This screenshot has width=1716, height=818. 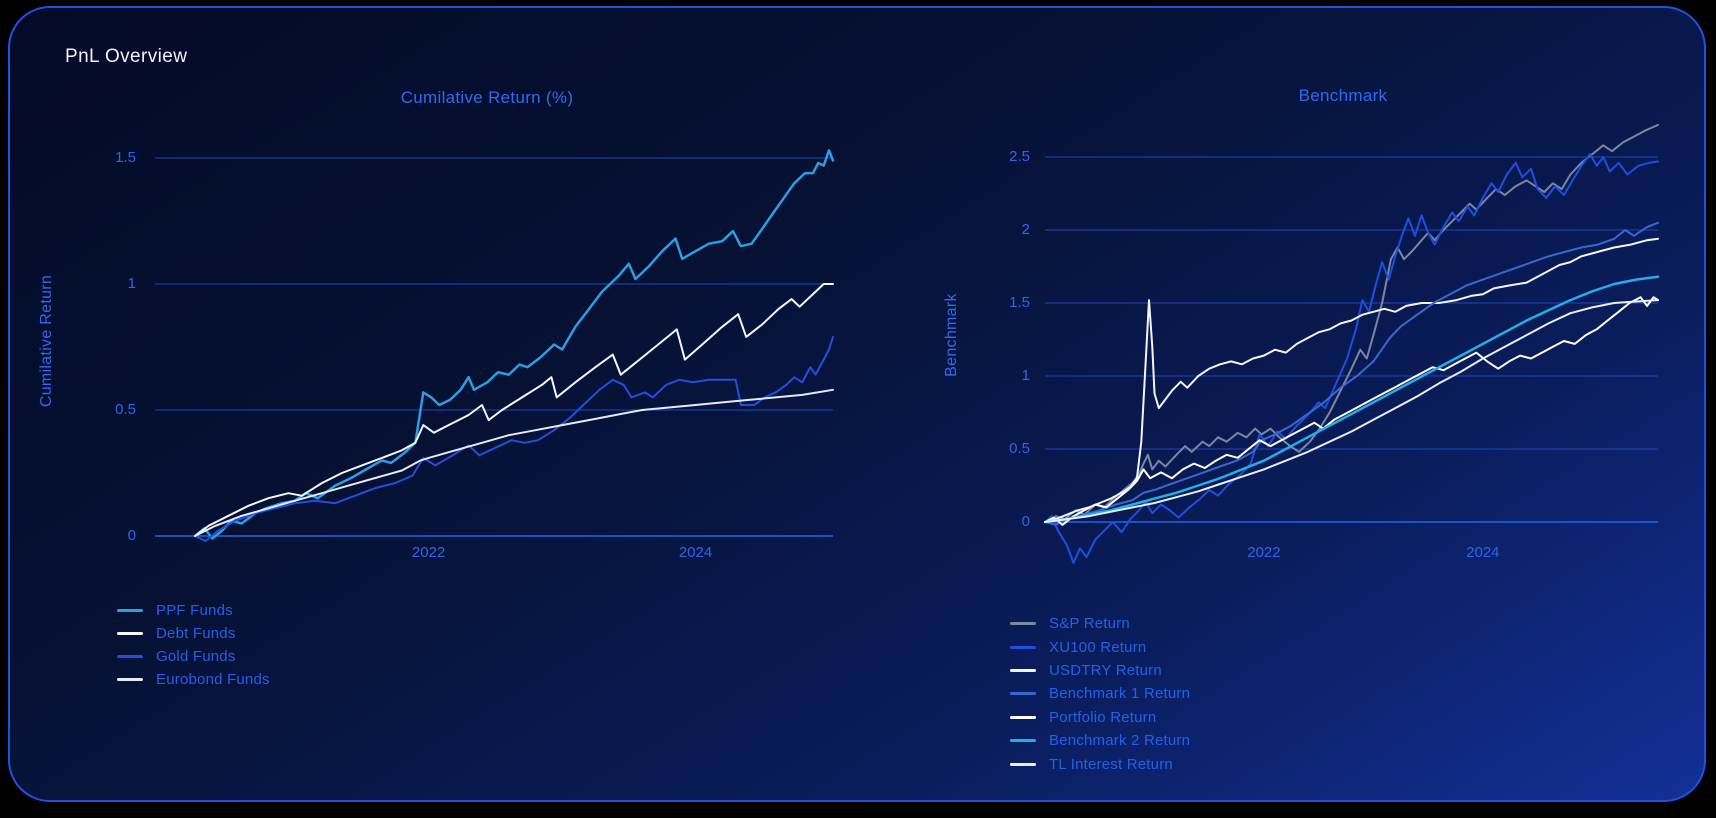 I want to click on legend-item-benchmark-2-return: Benchmark 2 Return, so click(x=1100, y=740).